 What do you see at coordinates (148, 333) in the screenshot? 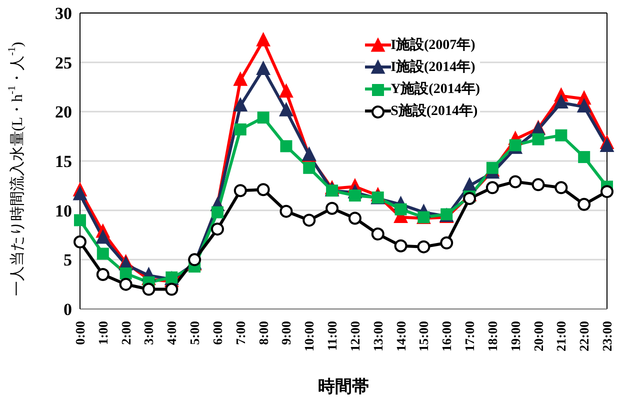
I see `x-tick-label: 3:00` at bounding box center [148, 333].